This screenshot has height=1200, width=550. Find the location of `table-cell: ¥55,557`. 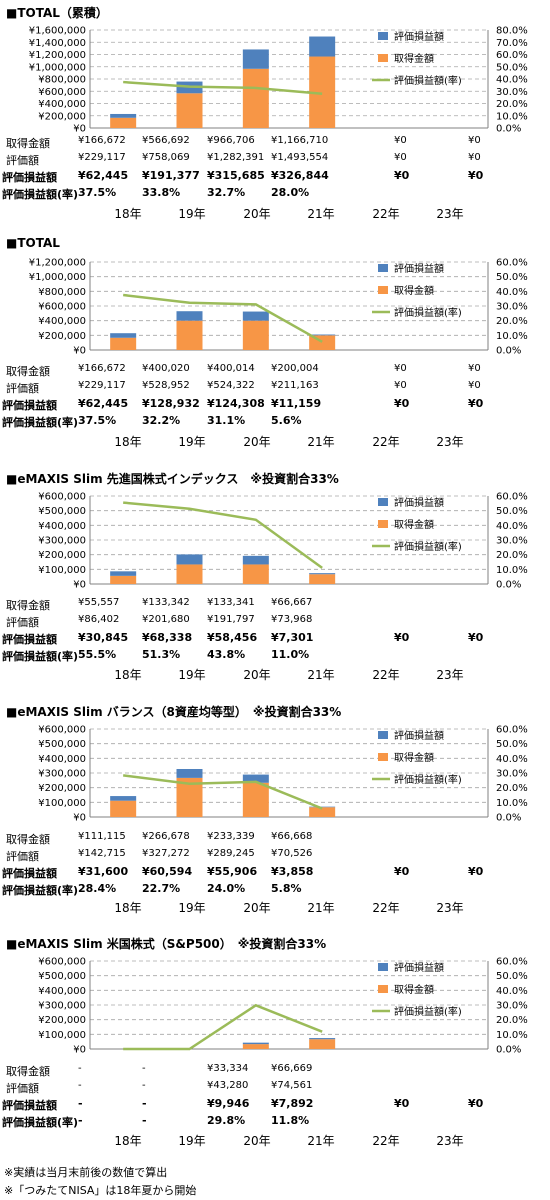

table-cell: ¥55,557 is located at coordinates (99, 602).